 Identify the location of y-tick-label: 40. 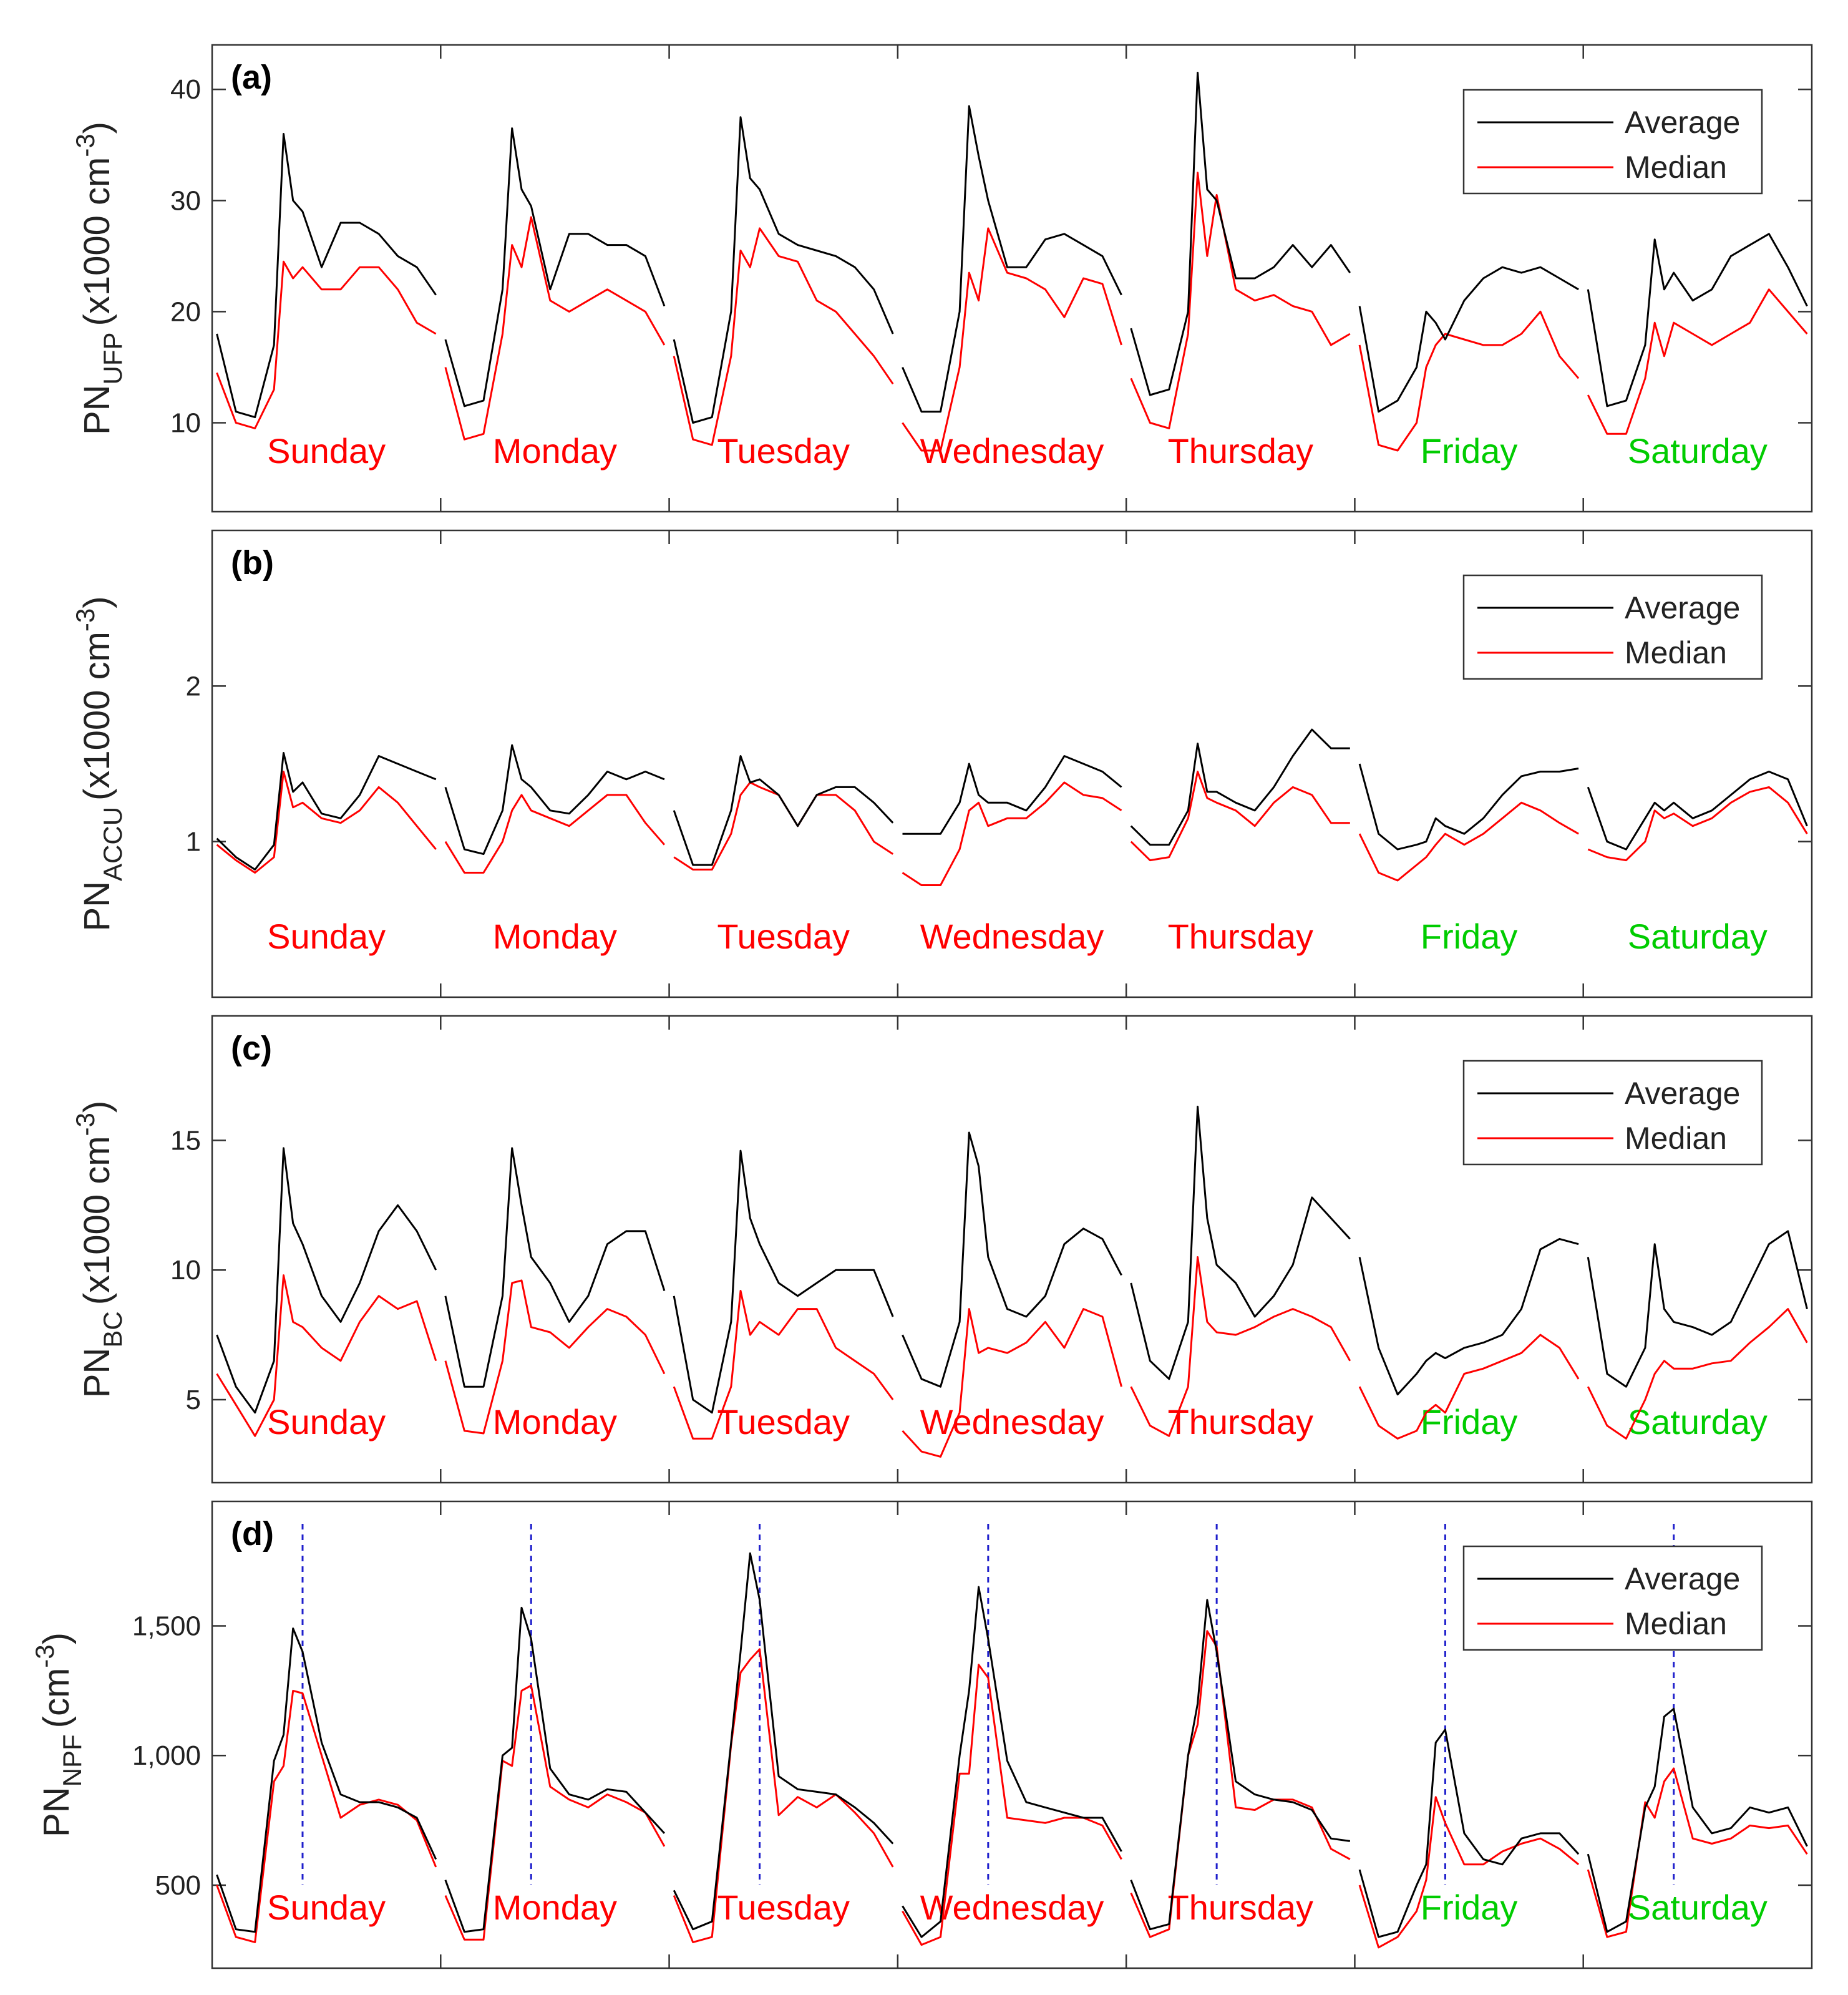
(185, 89).